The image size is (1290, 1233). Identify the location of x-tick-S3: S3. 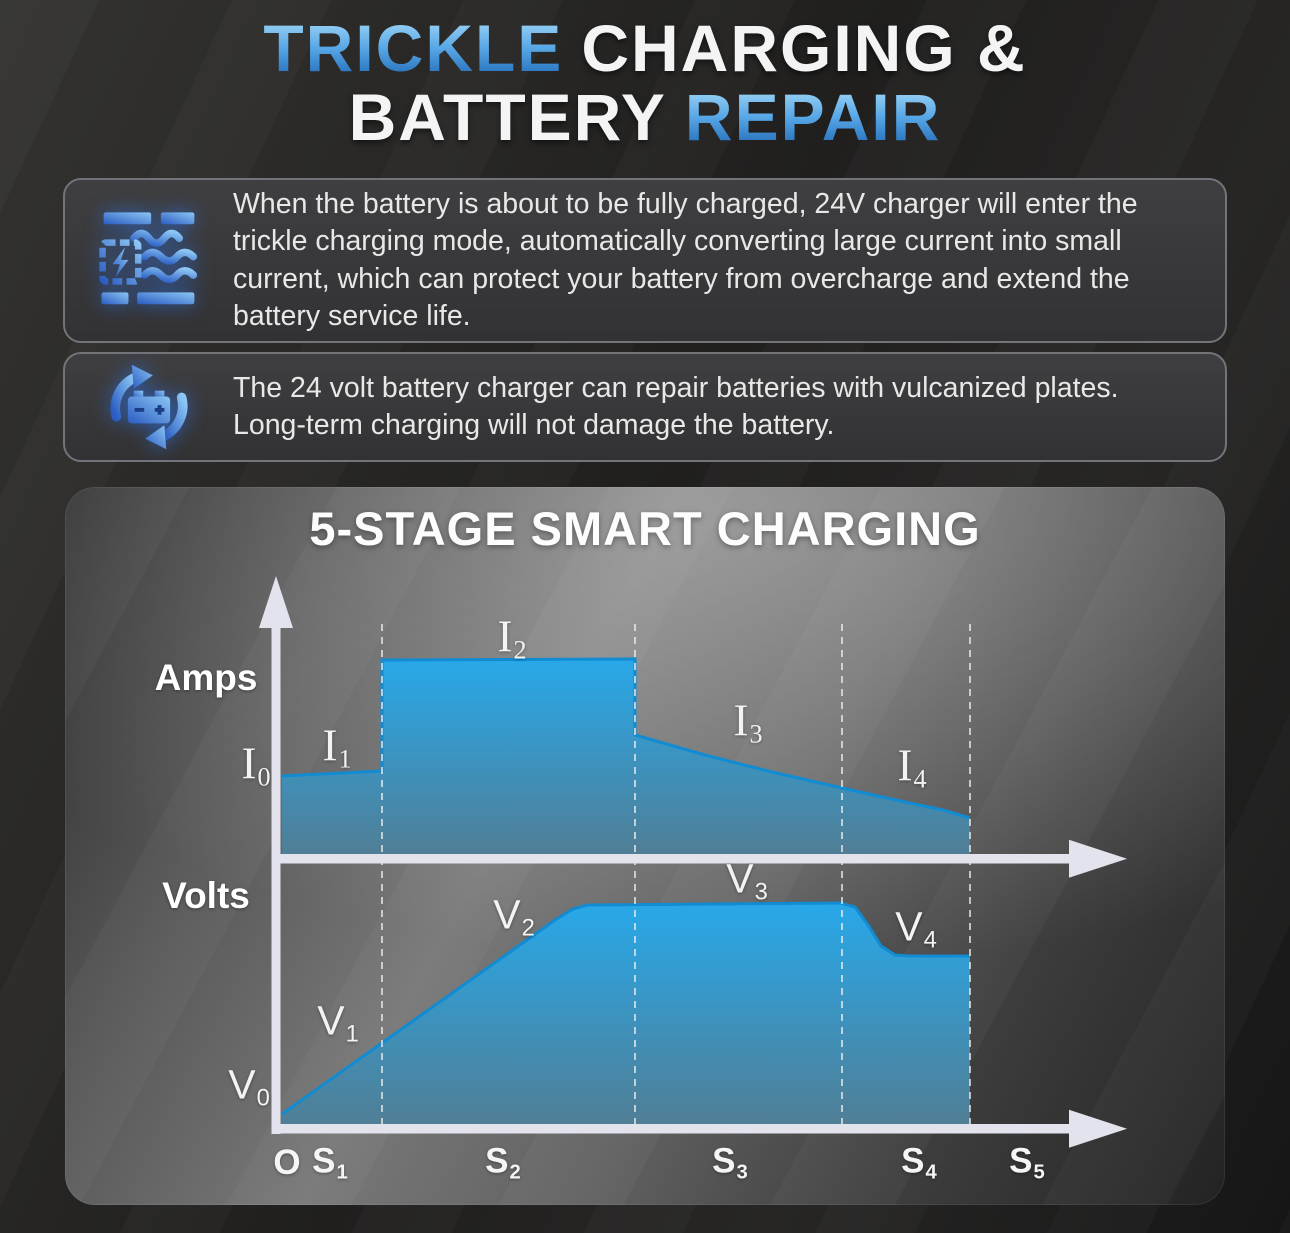
(730, 1162).